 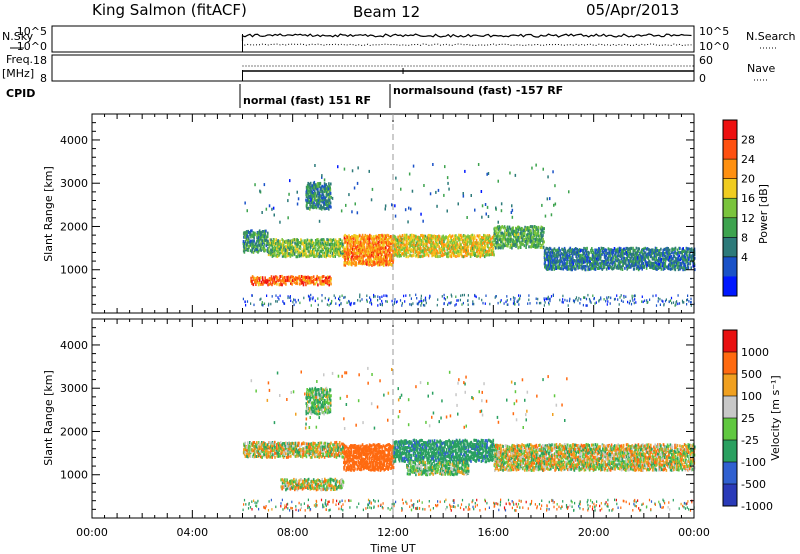 I want to click on colorbar-tick-label: 20, so click(x=748, y=179).